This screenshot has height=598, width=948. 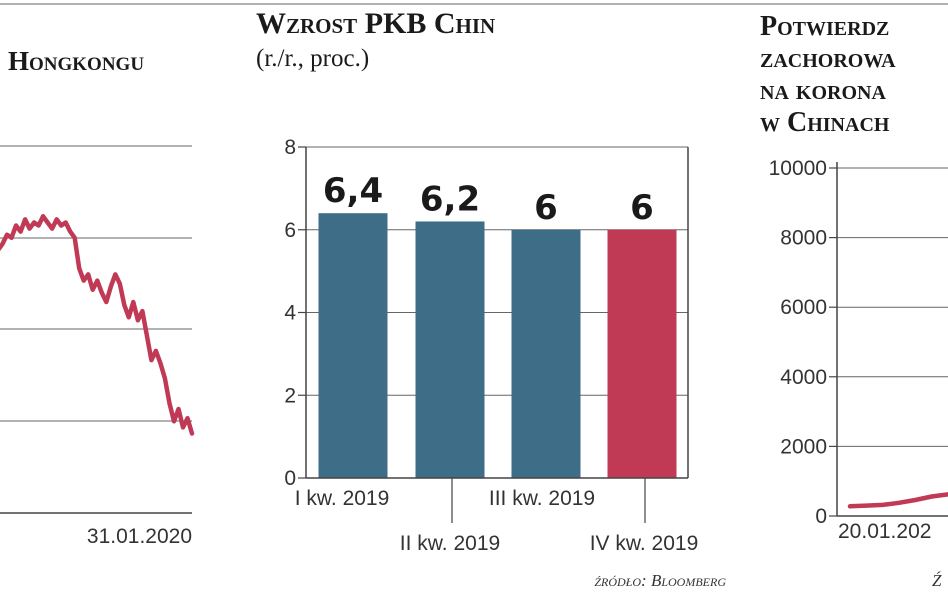 What do you see at coordinates (290, 313) in the screenshot?
I see `y-tick-label: 4` at bounding box center [290, 313].